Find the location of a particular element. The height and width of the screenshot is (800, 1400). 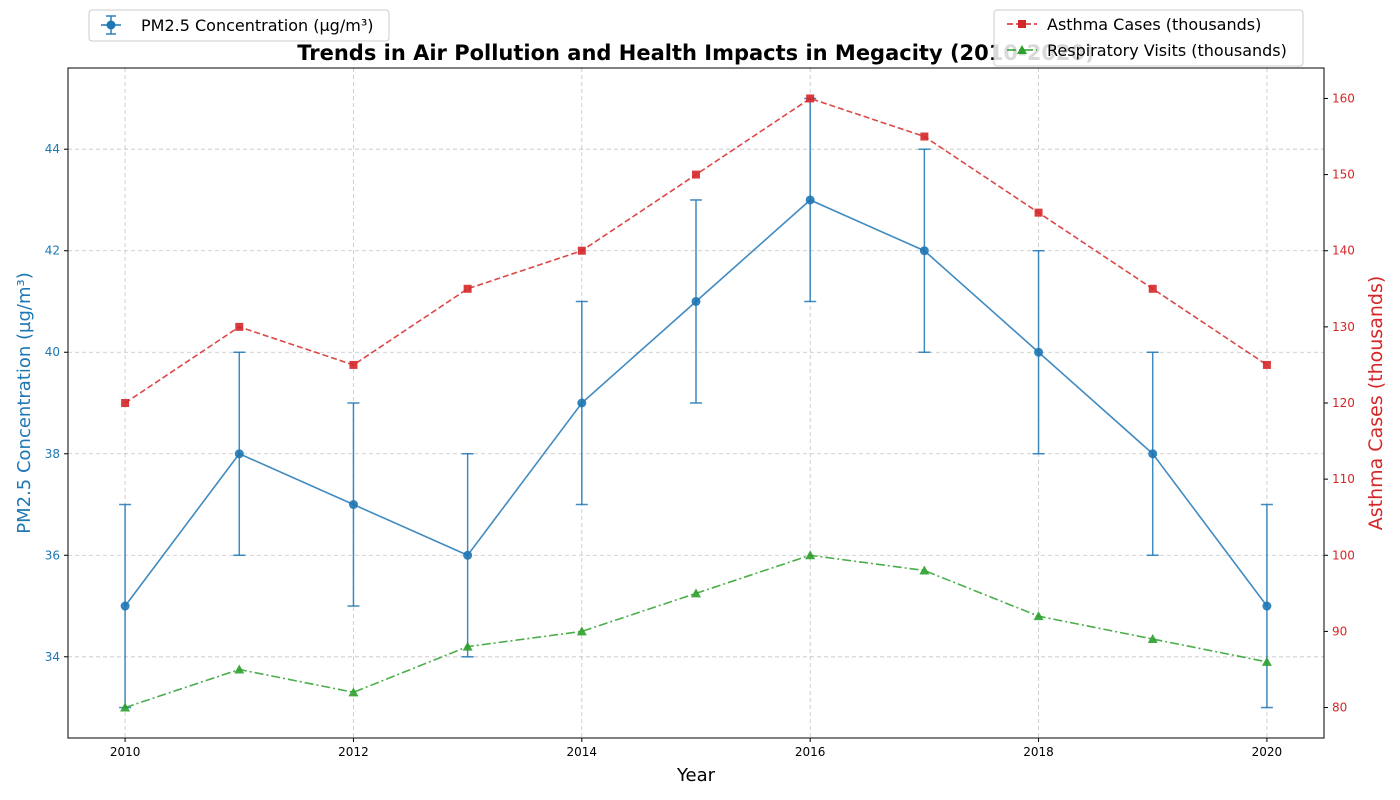

y-left-tick-label: 38 is located at coordinates (52, 454).